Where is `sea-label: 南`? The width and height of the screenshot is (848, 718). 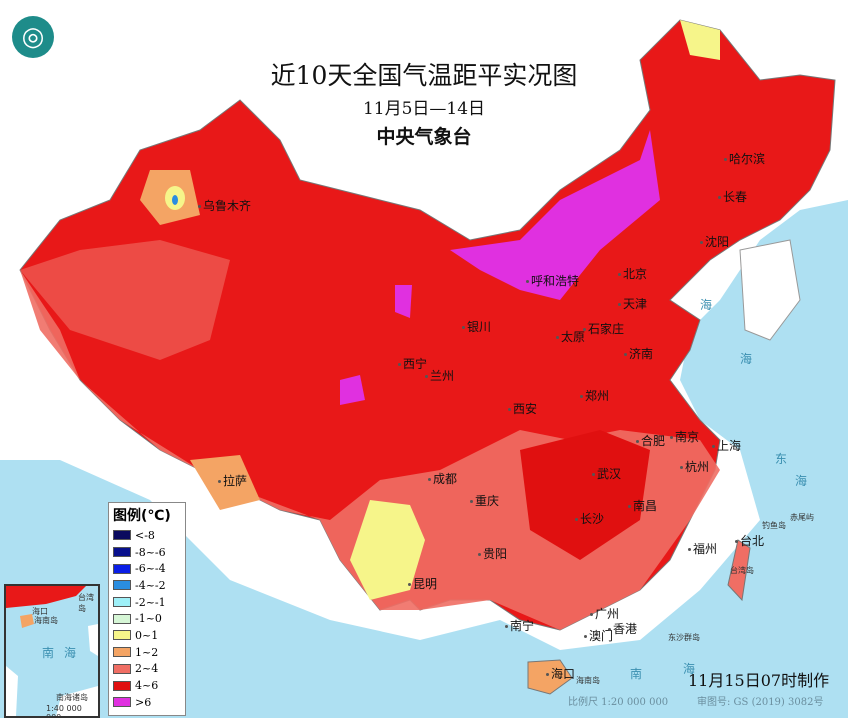
sea-label: 南 is located at coordinates (636, 674).